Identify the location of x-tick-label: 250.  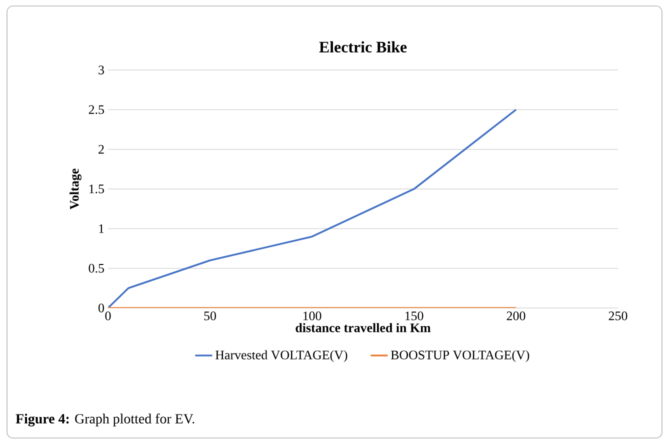
(618, 316).